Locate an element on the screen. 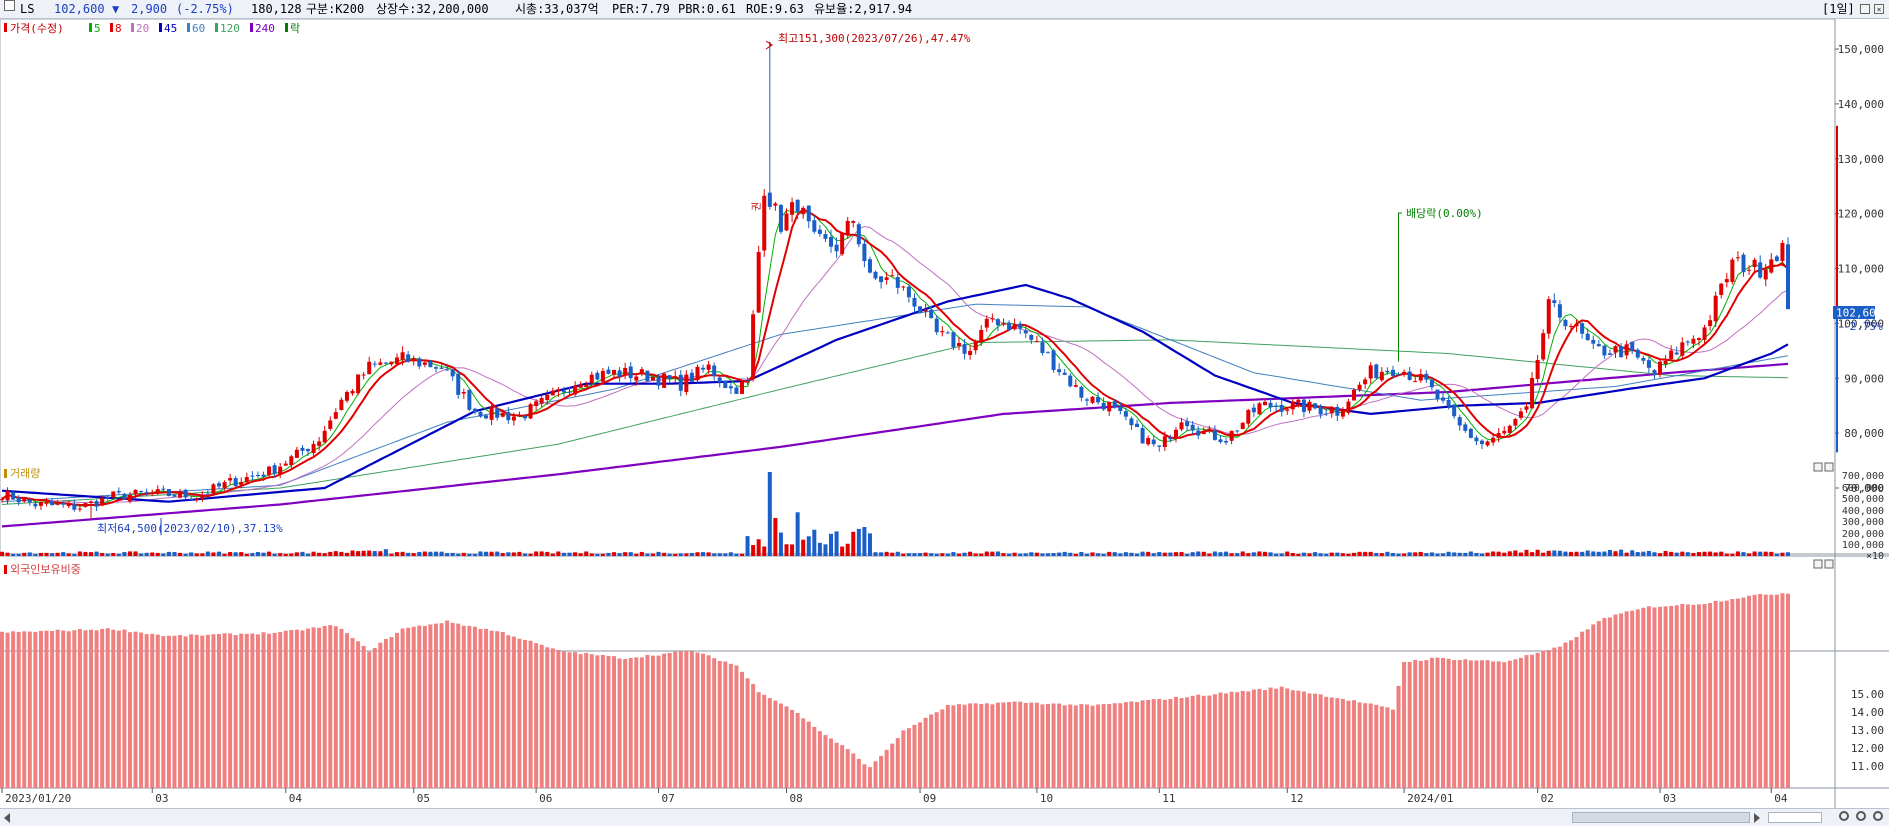 The image size is (1889, 826). scroll-thumb is located at coordinates (1661, 817).